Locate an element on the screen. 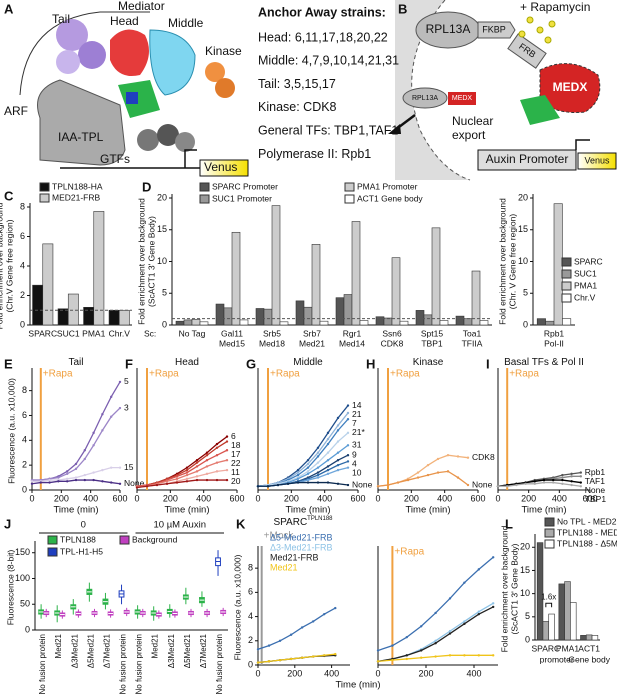 The height and width of the screenshot is (696, 617). x-tick-label: Δ7Med21 is located at coordinates (203, 650).